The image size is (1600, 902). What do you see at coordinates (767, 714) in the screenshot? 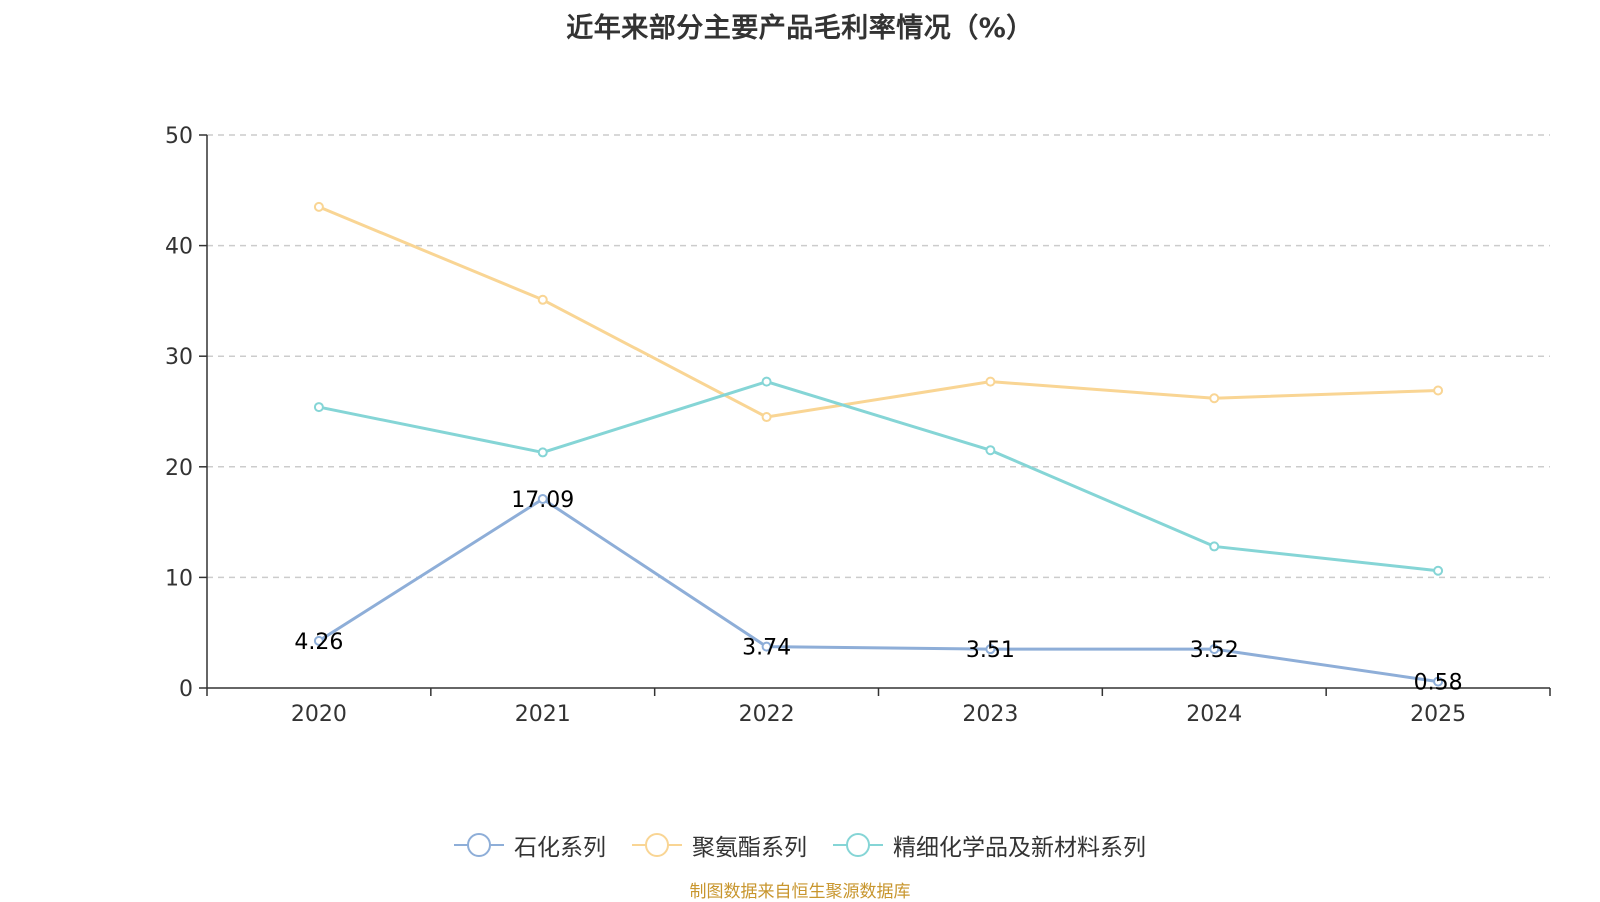
I see `x-tick-label: 2022` at bounding box center [767, 714].